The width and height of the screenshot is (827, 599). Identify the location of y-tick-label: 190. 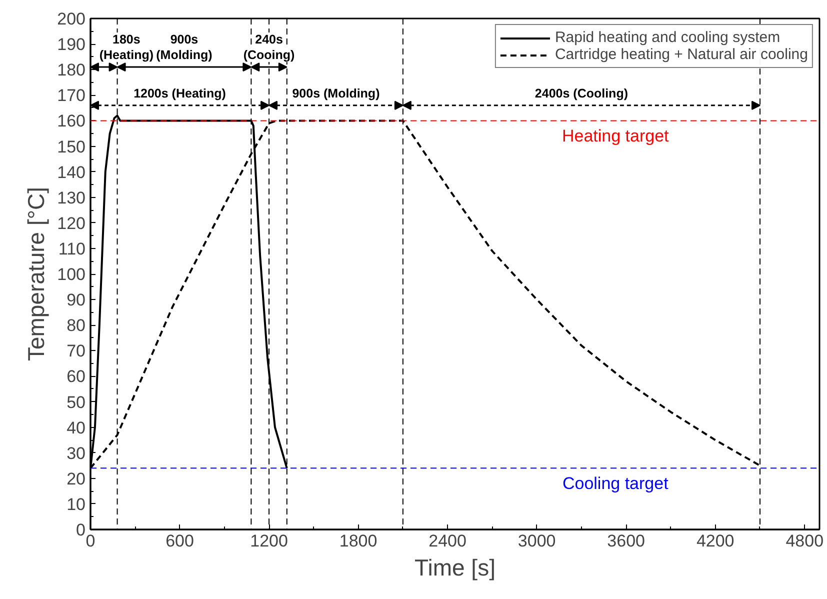
(71, 44).